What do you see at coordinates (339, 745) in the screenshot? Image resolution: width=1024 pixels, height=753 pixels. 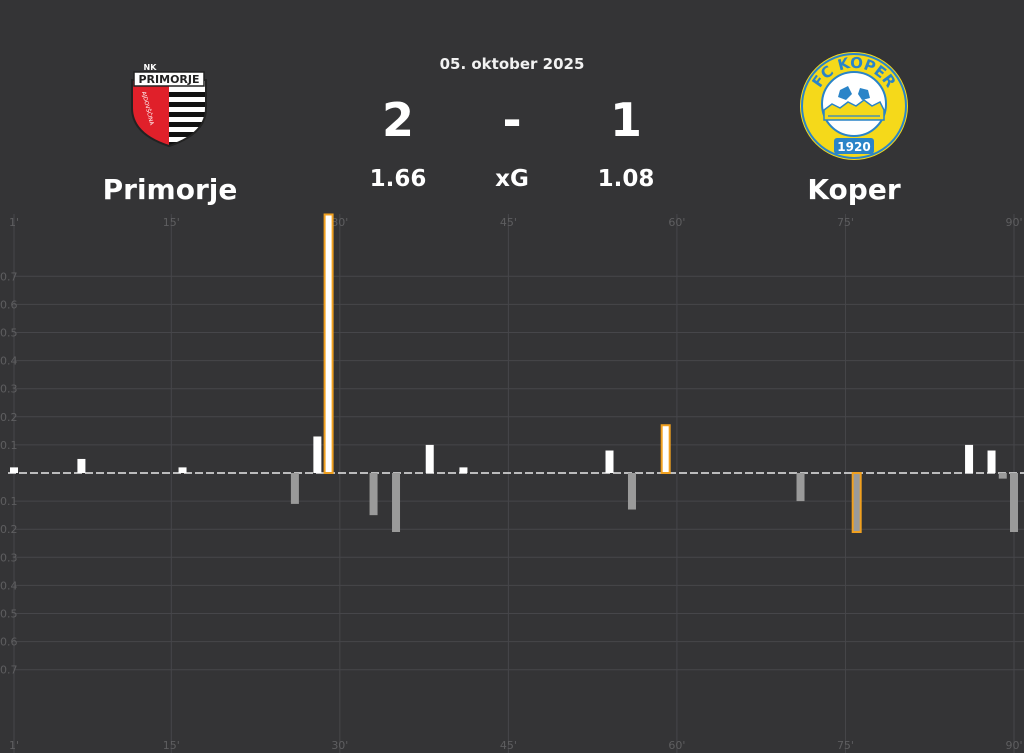 I see `x-tick-label-bottom: 30'` at bounding box center [339, 745].